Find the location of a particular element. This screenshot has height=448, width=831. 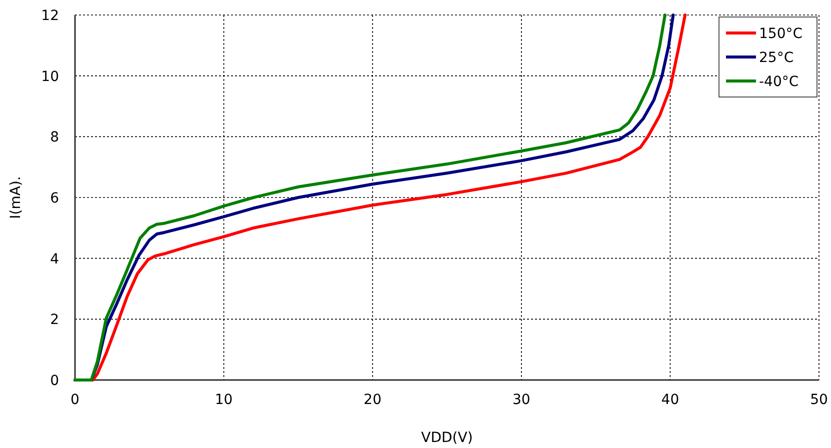

y-tick-label: 4 is located at coordinates (55, 259).